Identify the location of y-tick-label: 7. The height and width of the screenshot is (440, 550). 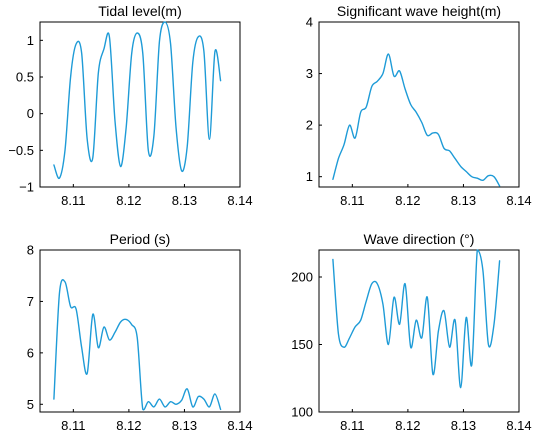
(30, 301).